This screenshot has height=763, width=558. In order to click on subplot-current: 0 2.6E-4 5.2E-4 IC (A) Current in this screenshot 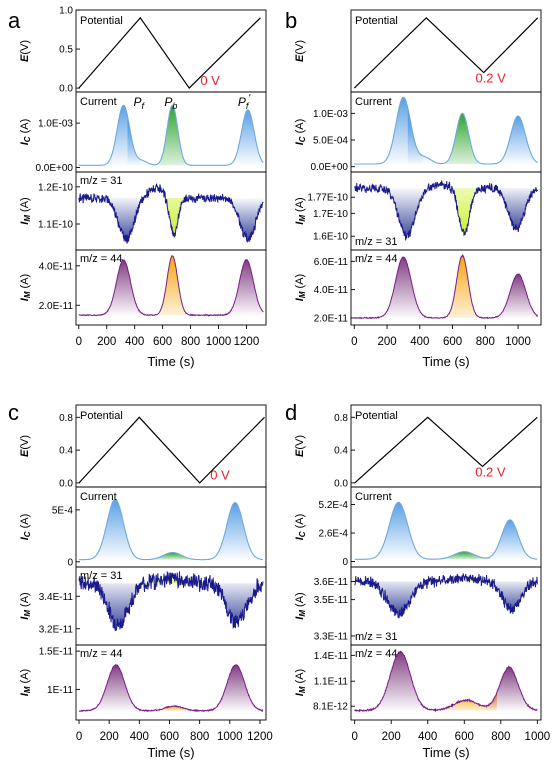, I will do `click(418, 527)`.